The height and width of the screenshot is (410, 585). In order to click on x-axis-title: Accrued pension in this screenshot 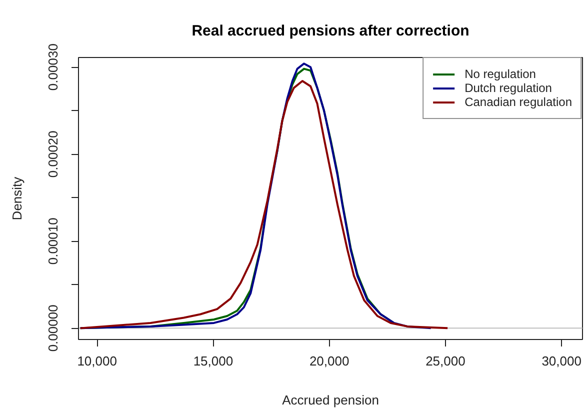, I will do `click(330, 400)`.